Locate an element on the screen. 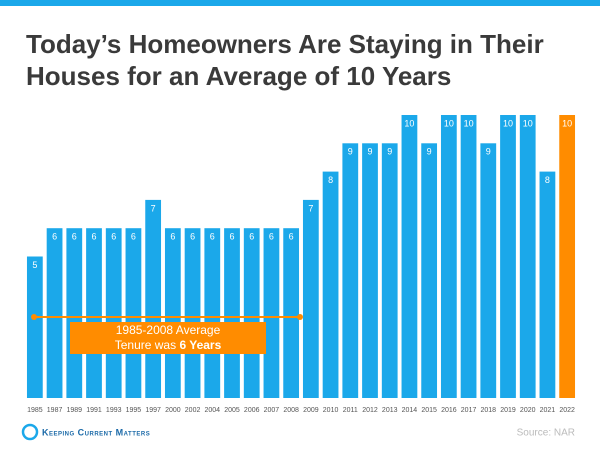 The image size is (600, 450). x-tick-label: 2021 is located at coordinates (548, 410).